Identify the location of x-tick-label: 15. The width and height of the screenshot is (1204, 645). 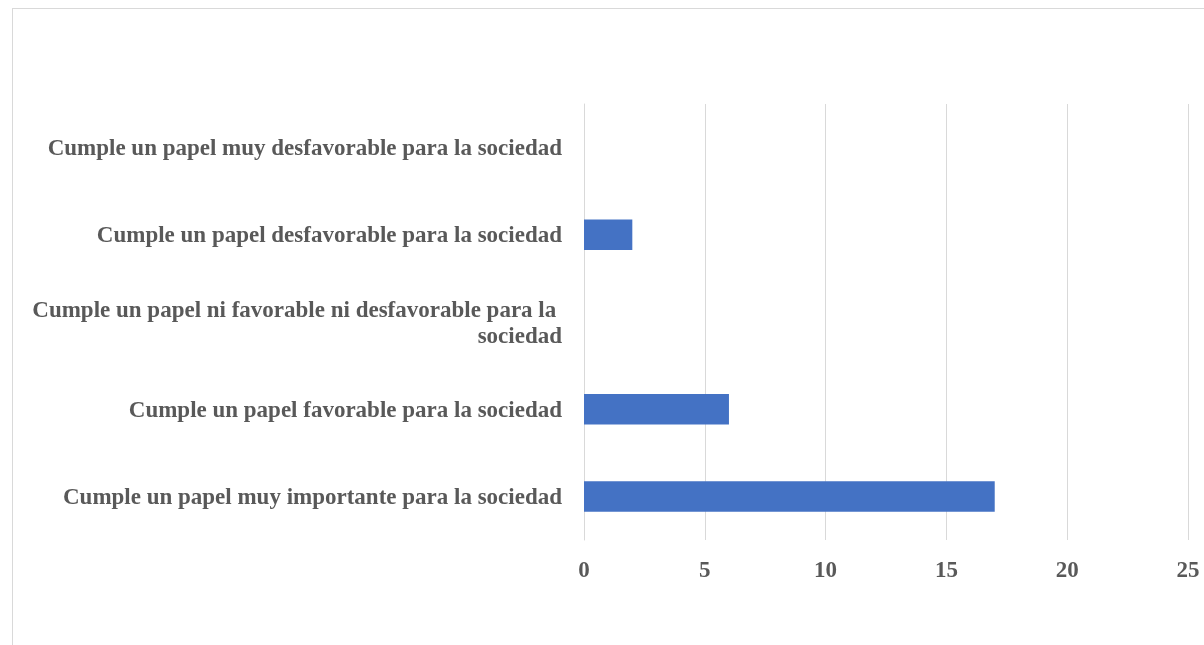
(946, 569).